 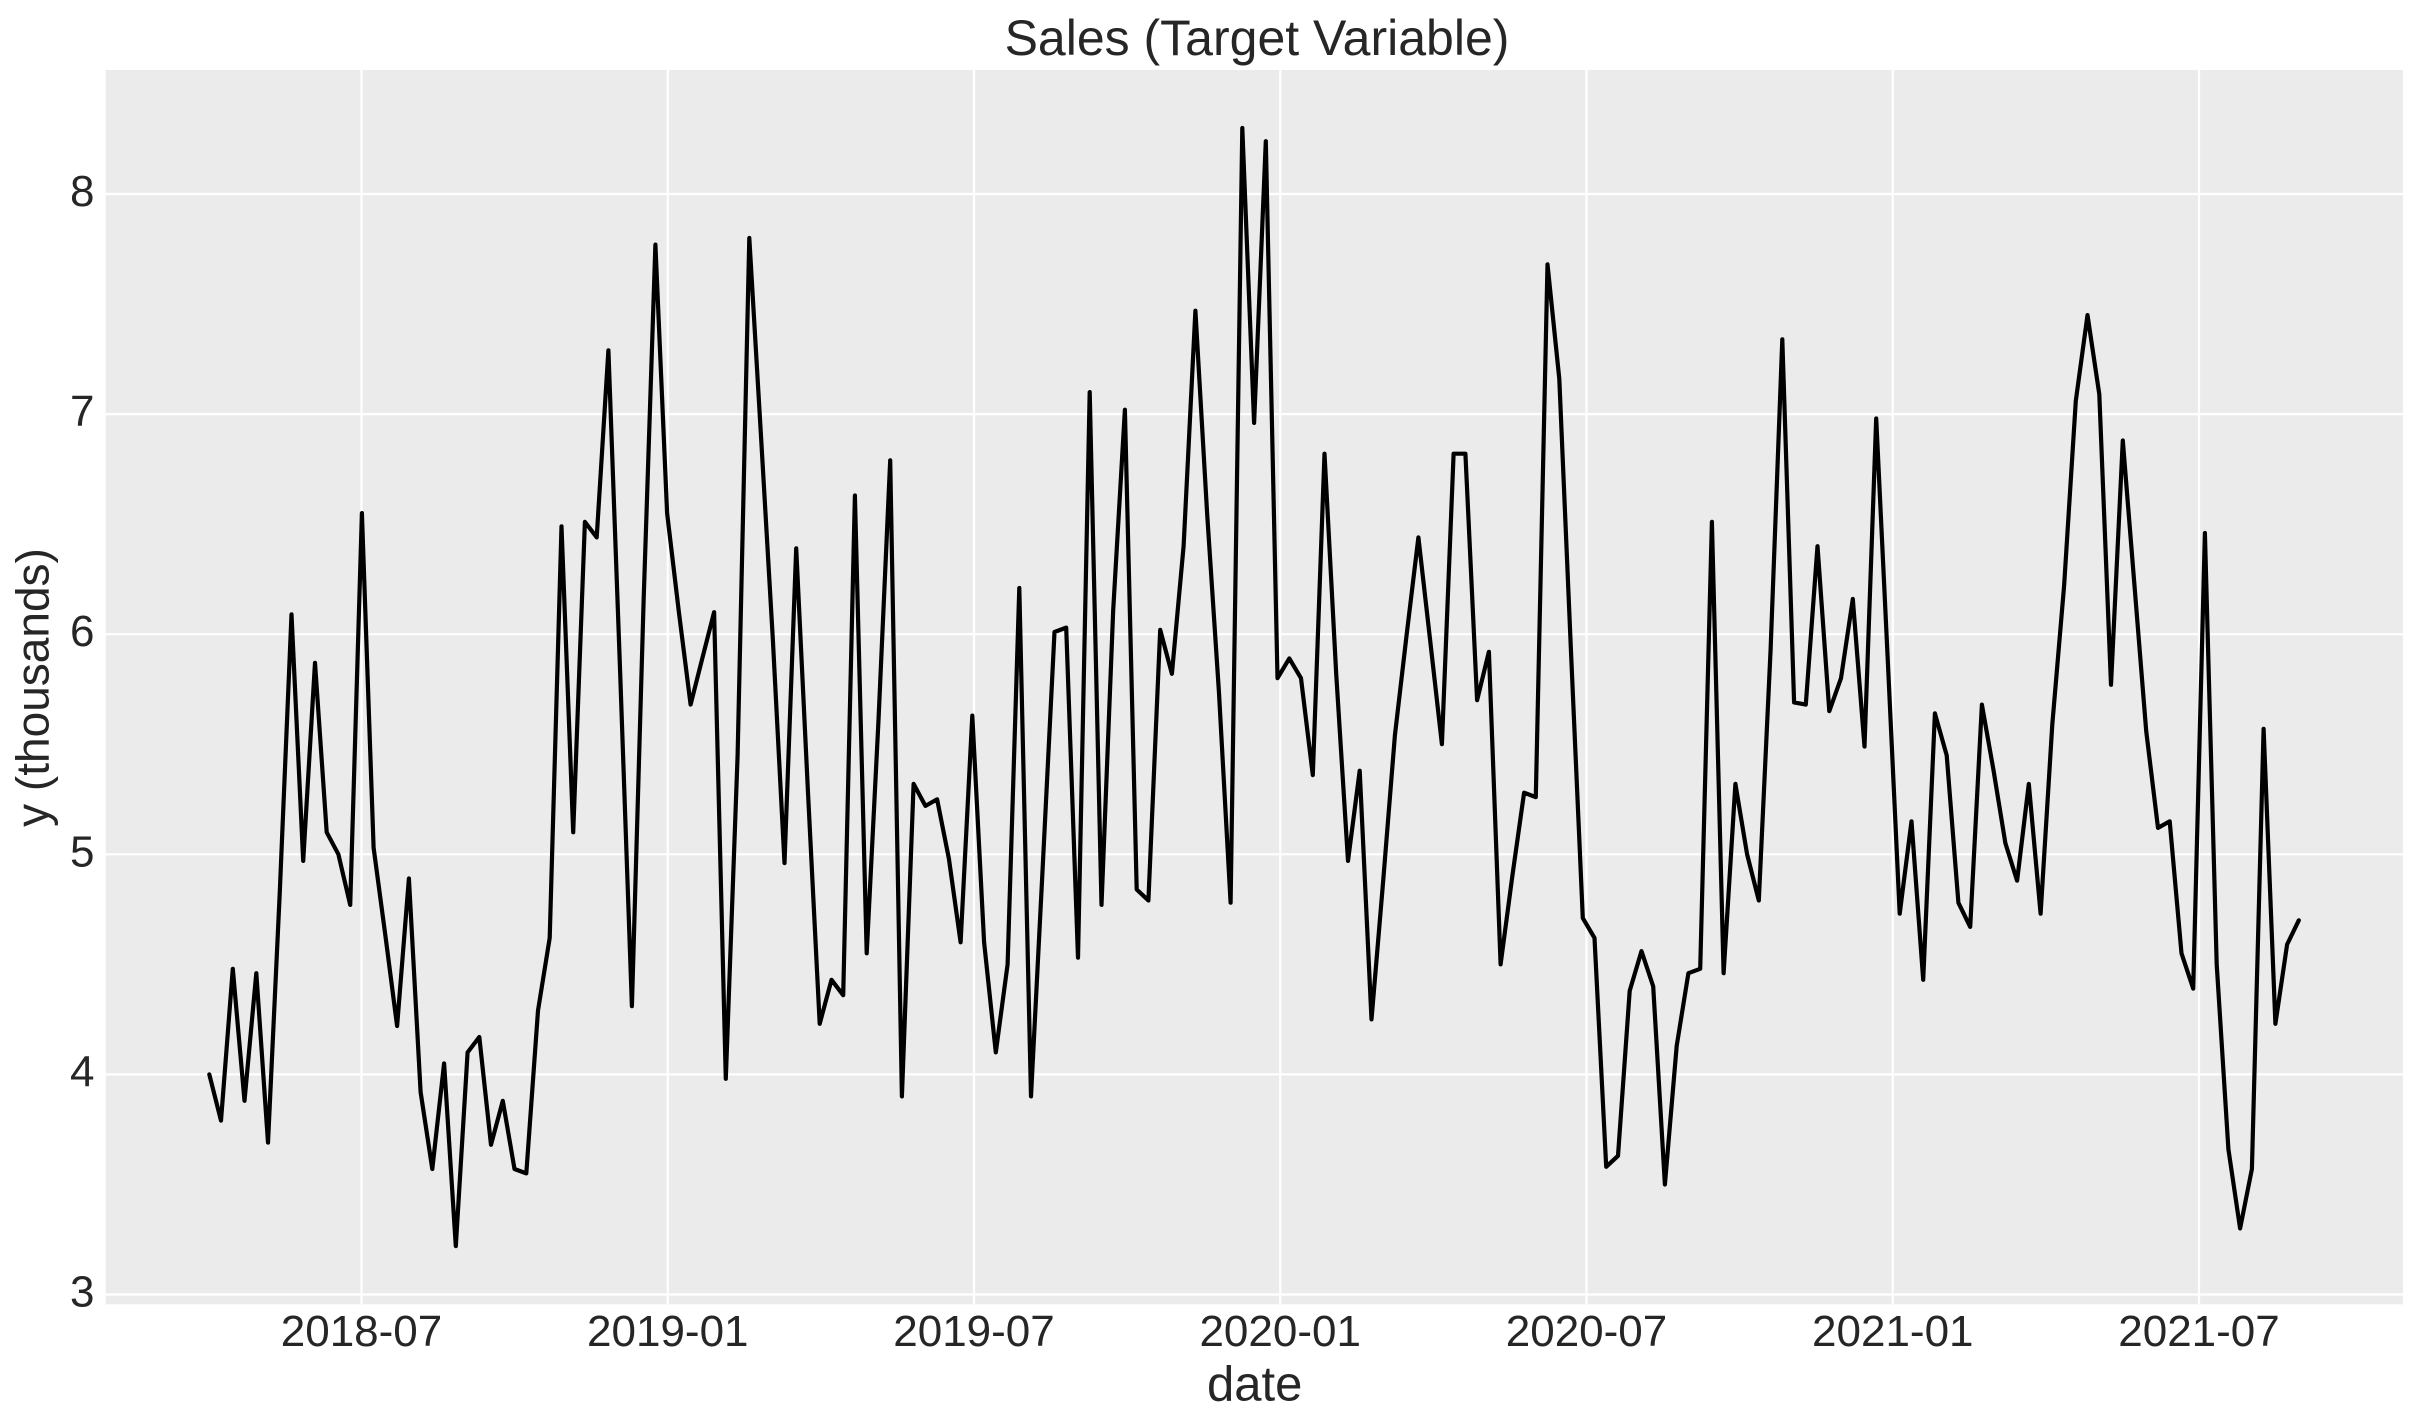 What do you see at coordinates (82, 631) in the screenshot?
I see `svg-text: 6` at bounding box center [82, 631].